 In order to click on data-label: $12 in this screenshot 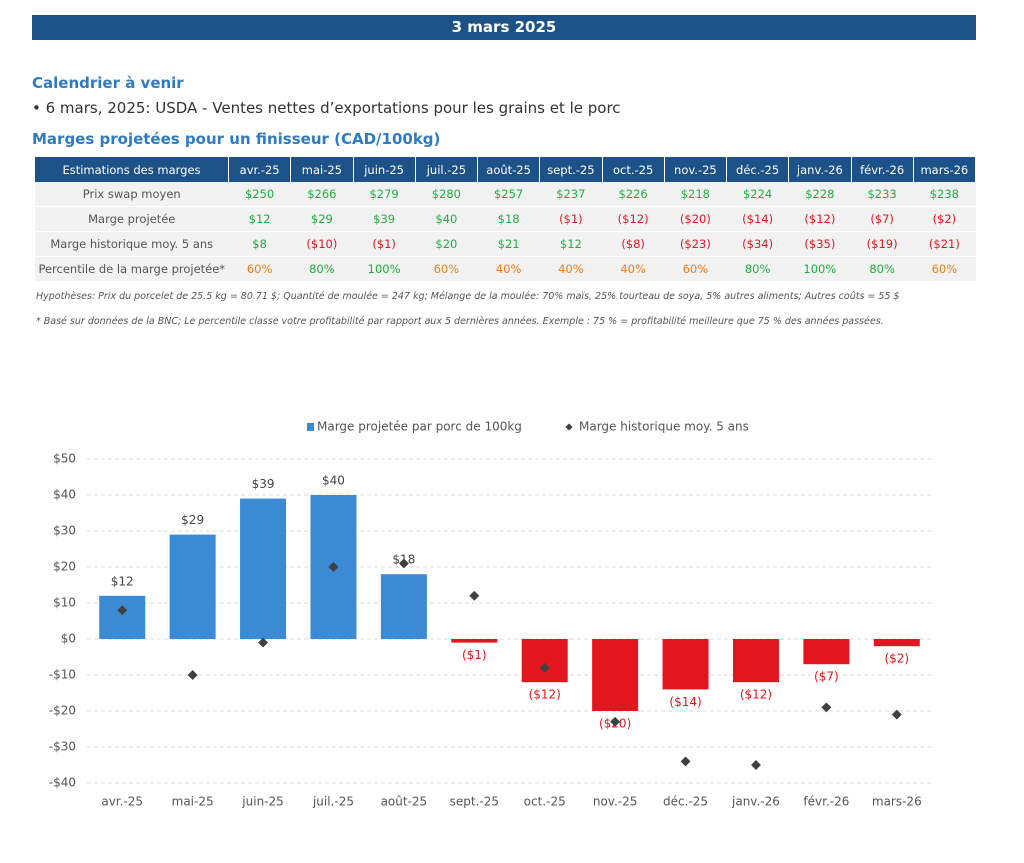, I will do `click(122, 581)`.